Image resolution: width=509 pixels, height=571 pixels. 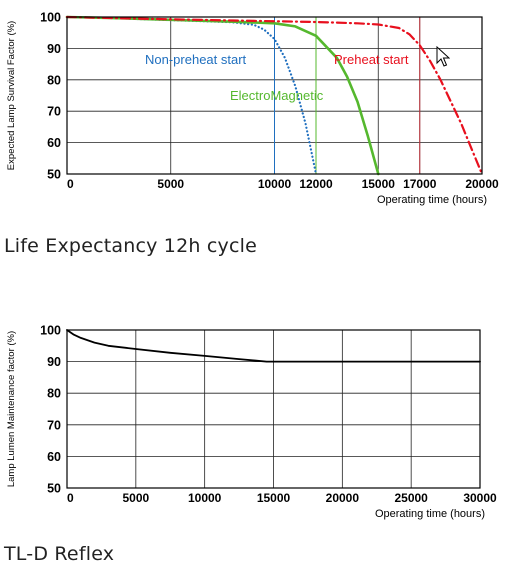 I want to click on mouse-pointer-icon, so click(x=443, y=56).